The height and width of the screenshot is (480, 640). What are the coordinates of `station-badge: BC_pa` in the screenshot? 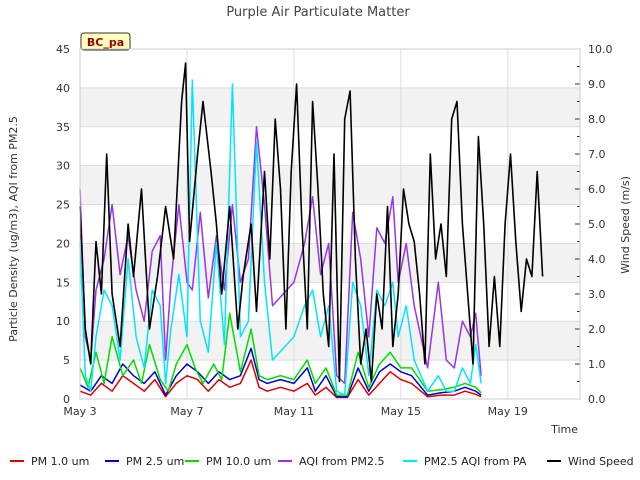 It's located at (105, 41).